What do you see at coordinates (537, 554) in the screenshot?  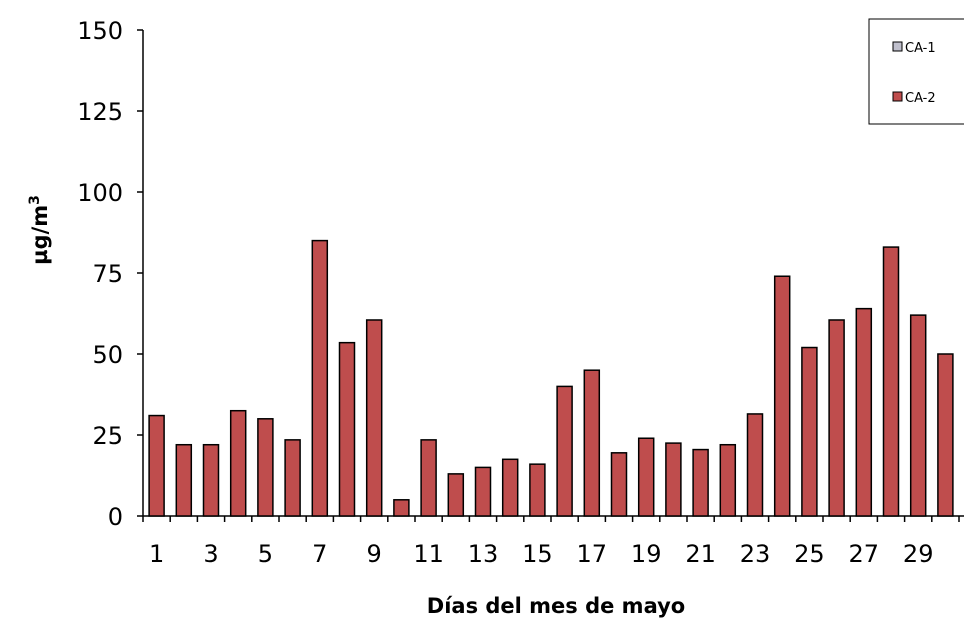 I see `x-tick-label: 15` at bounding box center [537, 554].